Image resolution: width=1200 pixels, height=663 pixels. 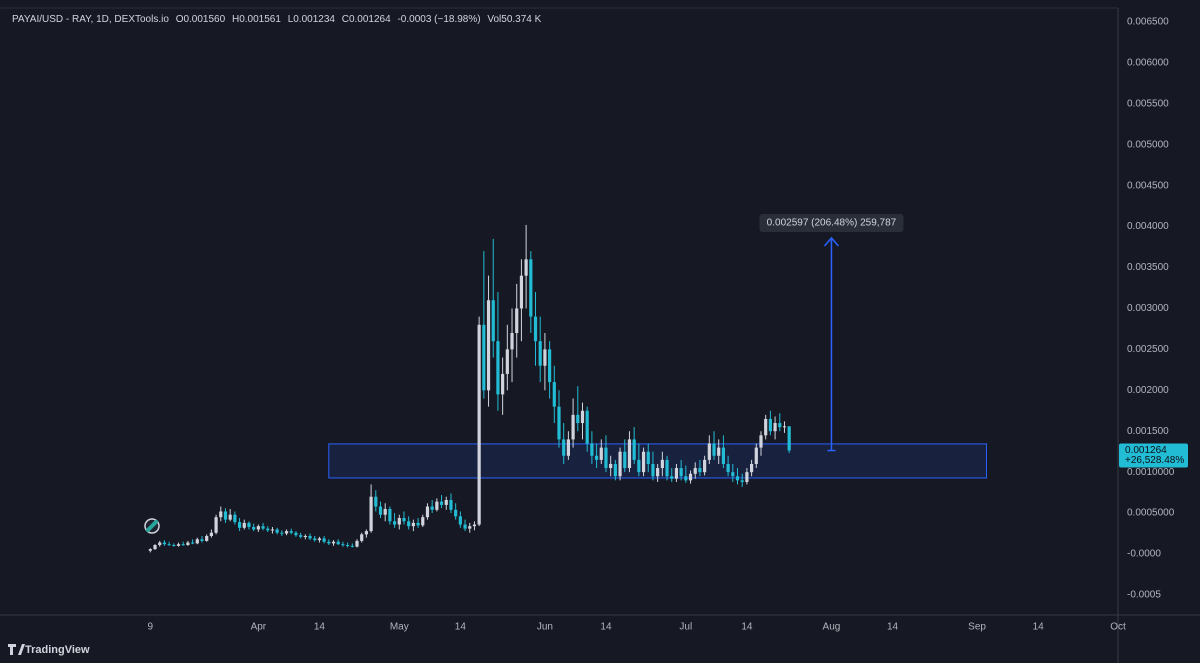 What do you see at coordinates (256, 19) in the screenshot?
I see `high: H0.001561` at bounding box center [256, 19].